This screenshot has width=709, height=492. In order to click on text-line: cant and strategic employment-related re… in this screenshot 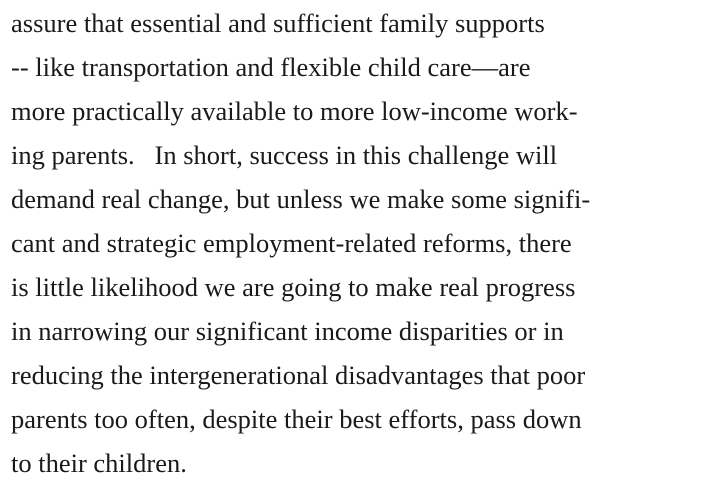, I will do `click(291, 243)`.